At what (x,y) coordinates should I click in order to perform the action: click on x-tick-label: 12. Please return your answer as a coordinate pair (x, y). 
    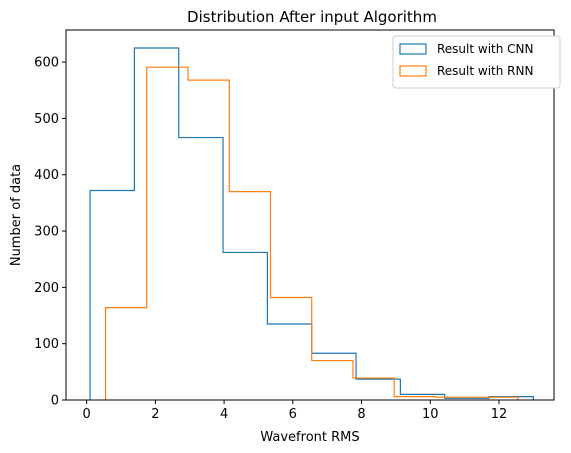
    Looking at the image, I should click on (499, 414).